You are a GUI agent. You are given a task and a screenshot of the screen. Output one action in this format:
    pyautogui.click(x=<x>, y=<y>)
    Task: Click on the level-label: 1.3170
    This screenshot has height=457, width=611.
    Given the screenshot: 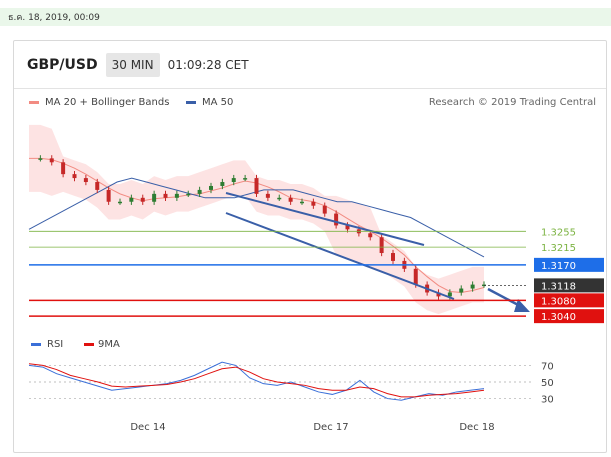 What is the action you would take?
    pyautogui.click(x=558, y=266)
    